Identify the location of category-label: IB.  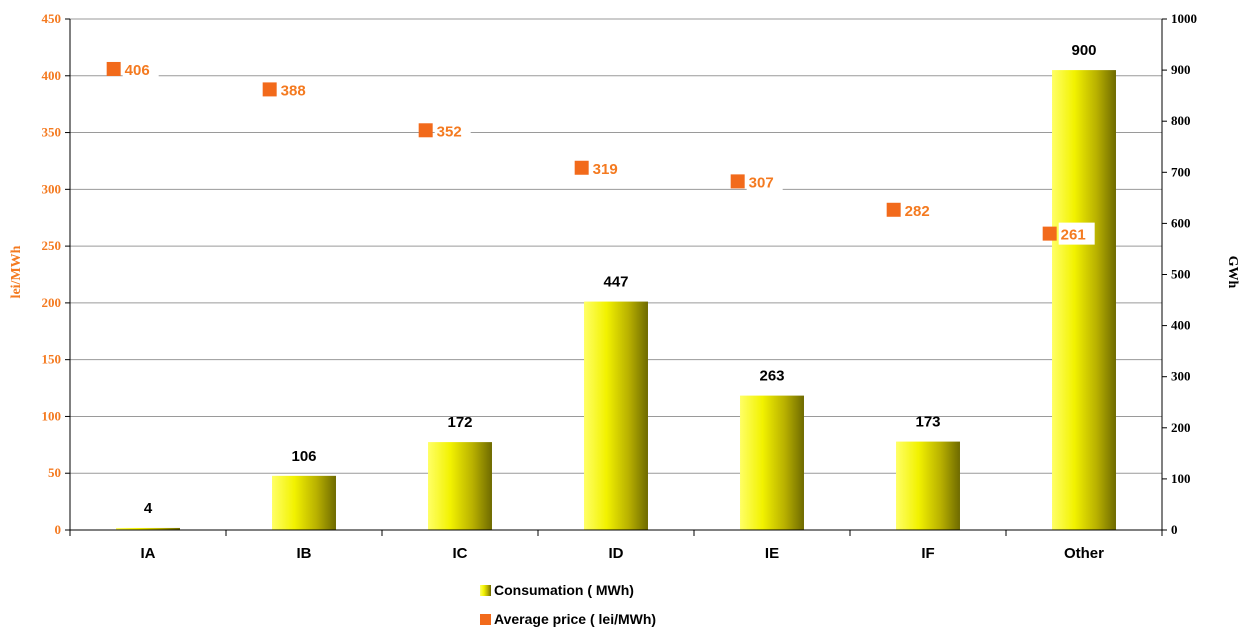
(304, 553).